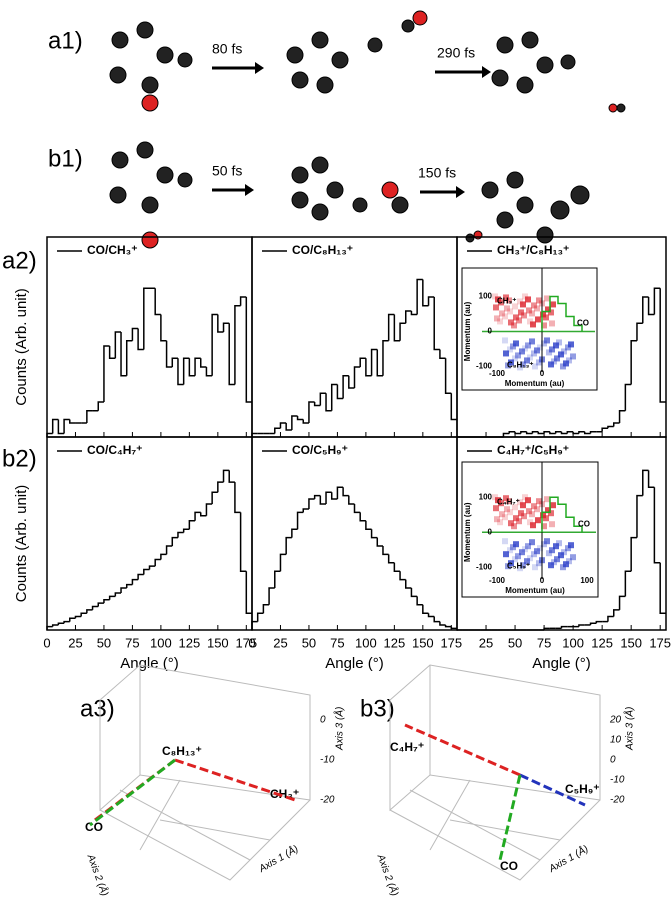 This screenshot has width=671, height=899. What do you see at coordinates (544, 642) in the screenshot?
I see `x-tick-label: 75` at bounding box center [544, 642].